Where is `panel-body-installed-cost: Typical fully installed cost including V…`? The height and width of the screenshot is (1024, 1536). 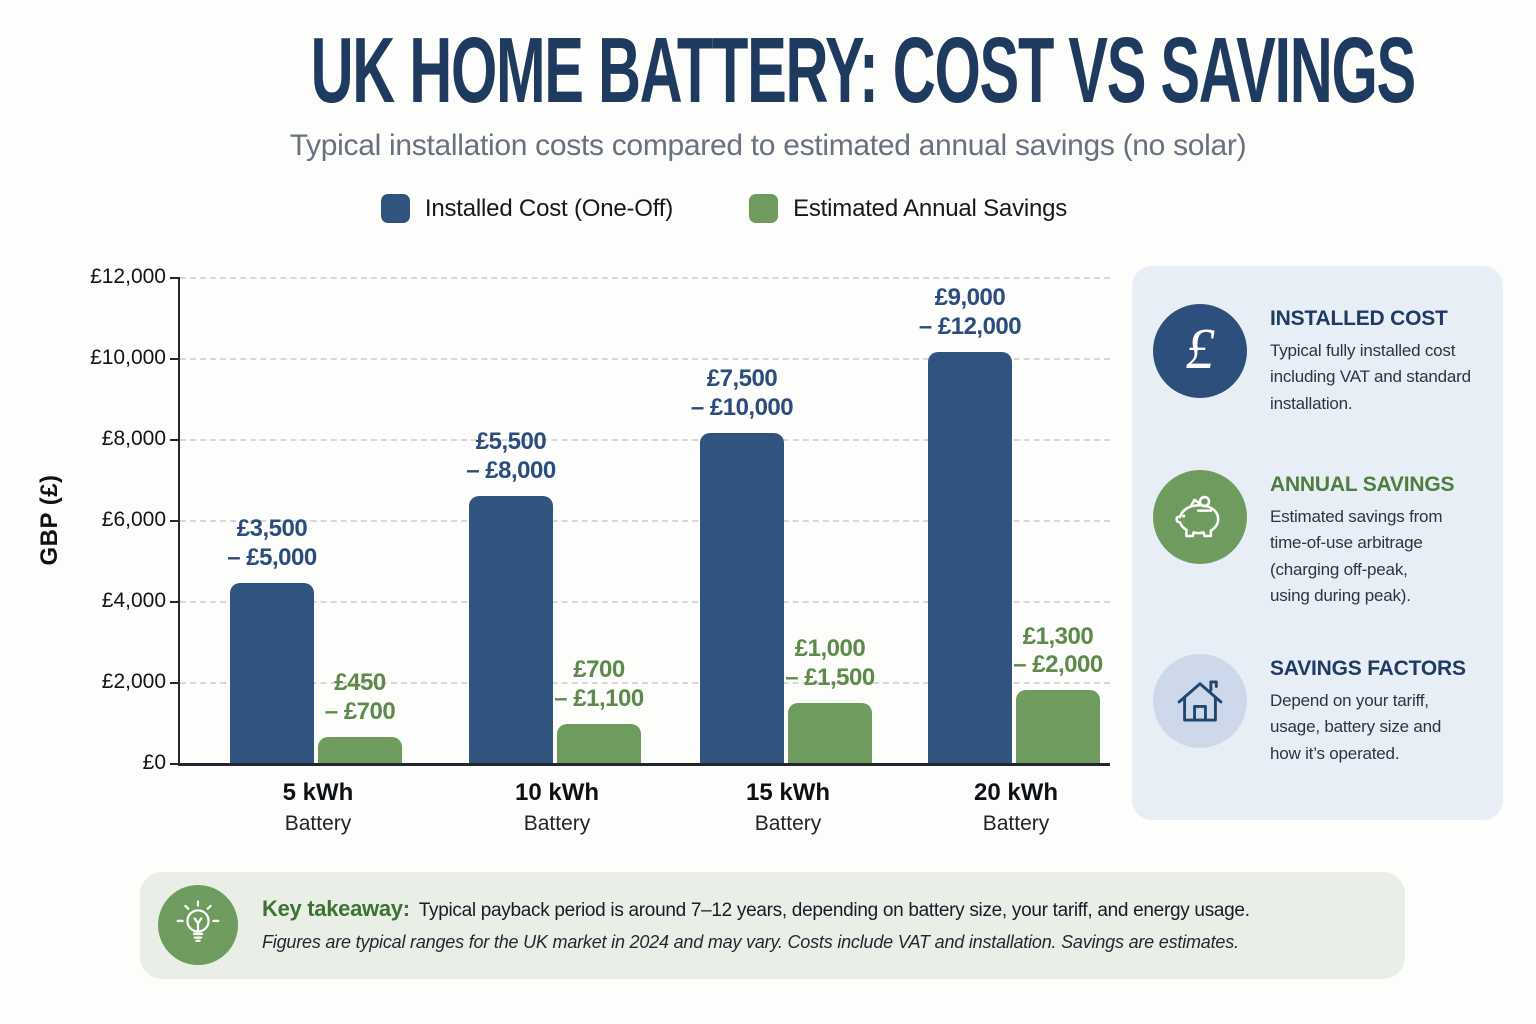
panel-body-installed-cost: Typical fully installed cost including V… is located at coordinates (1370, 377).